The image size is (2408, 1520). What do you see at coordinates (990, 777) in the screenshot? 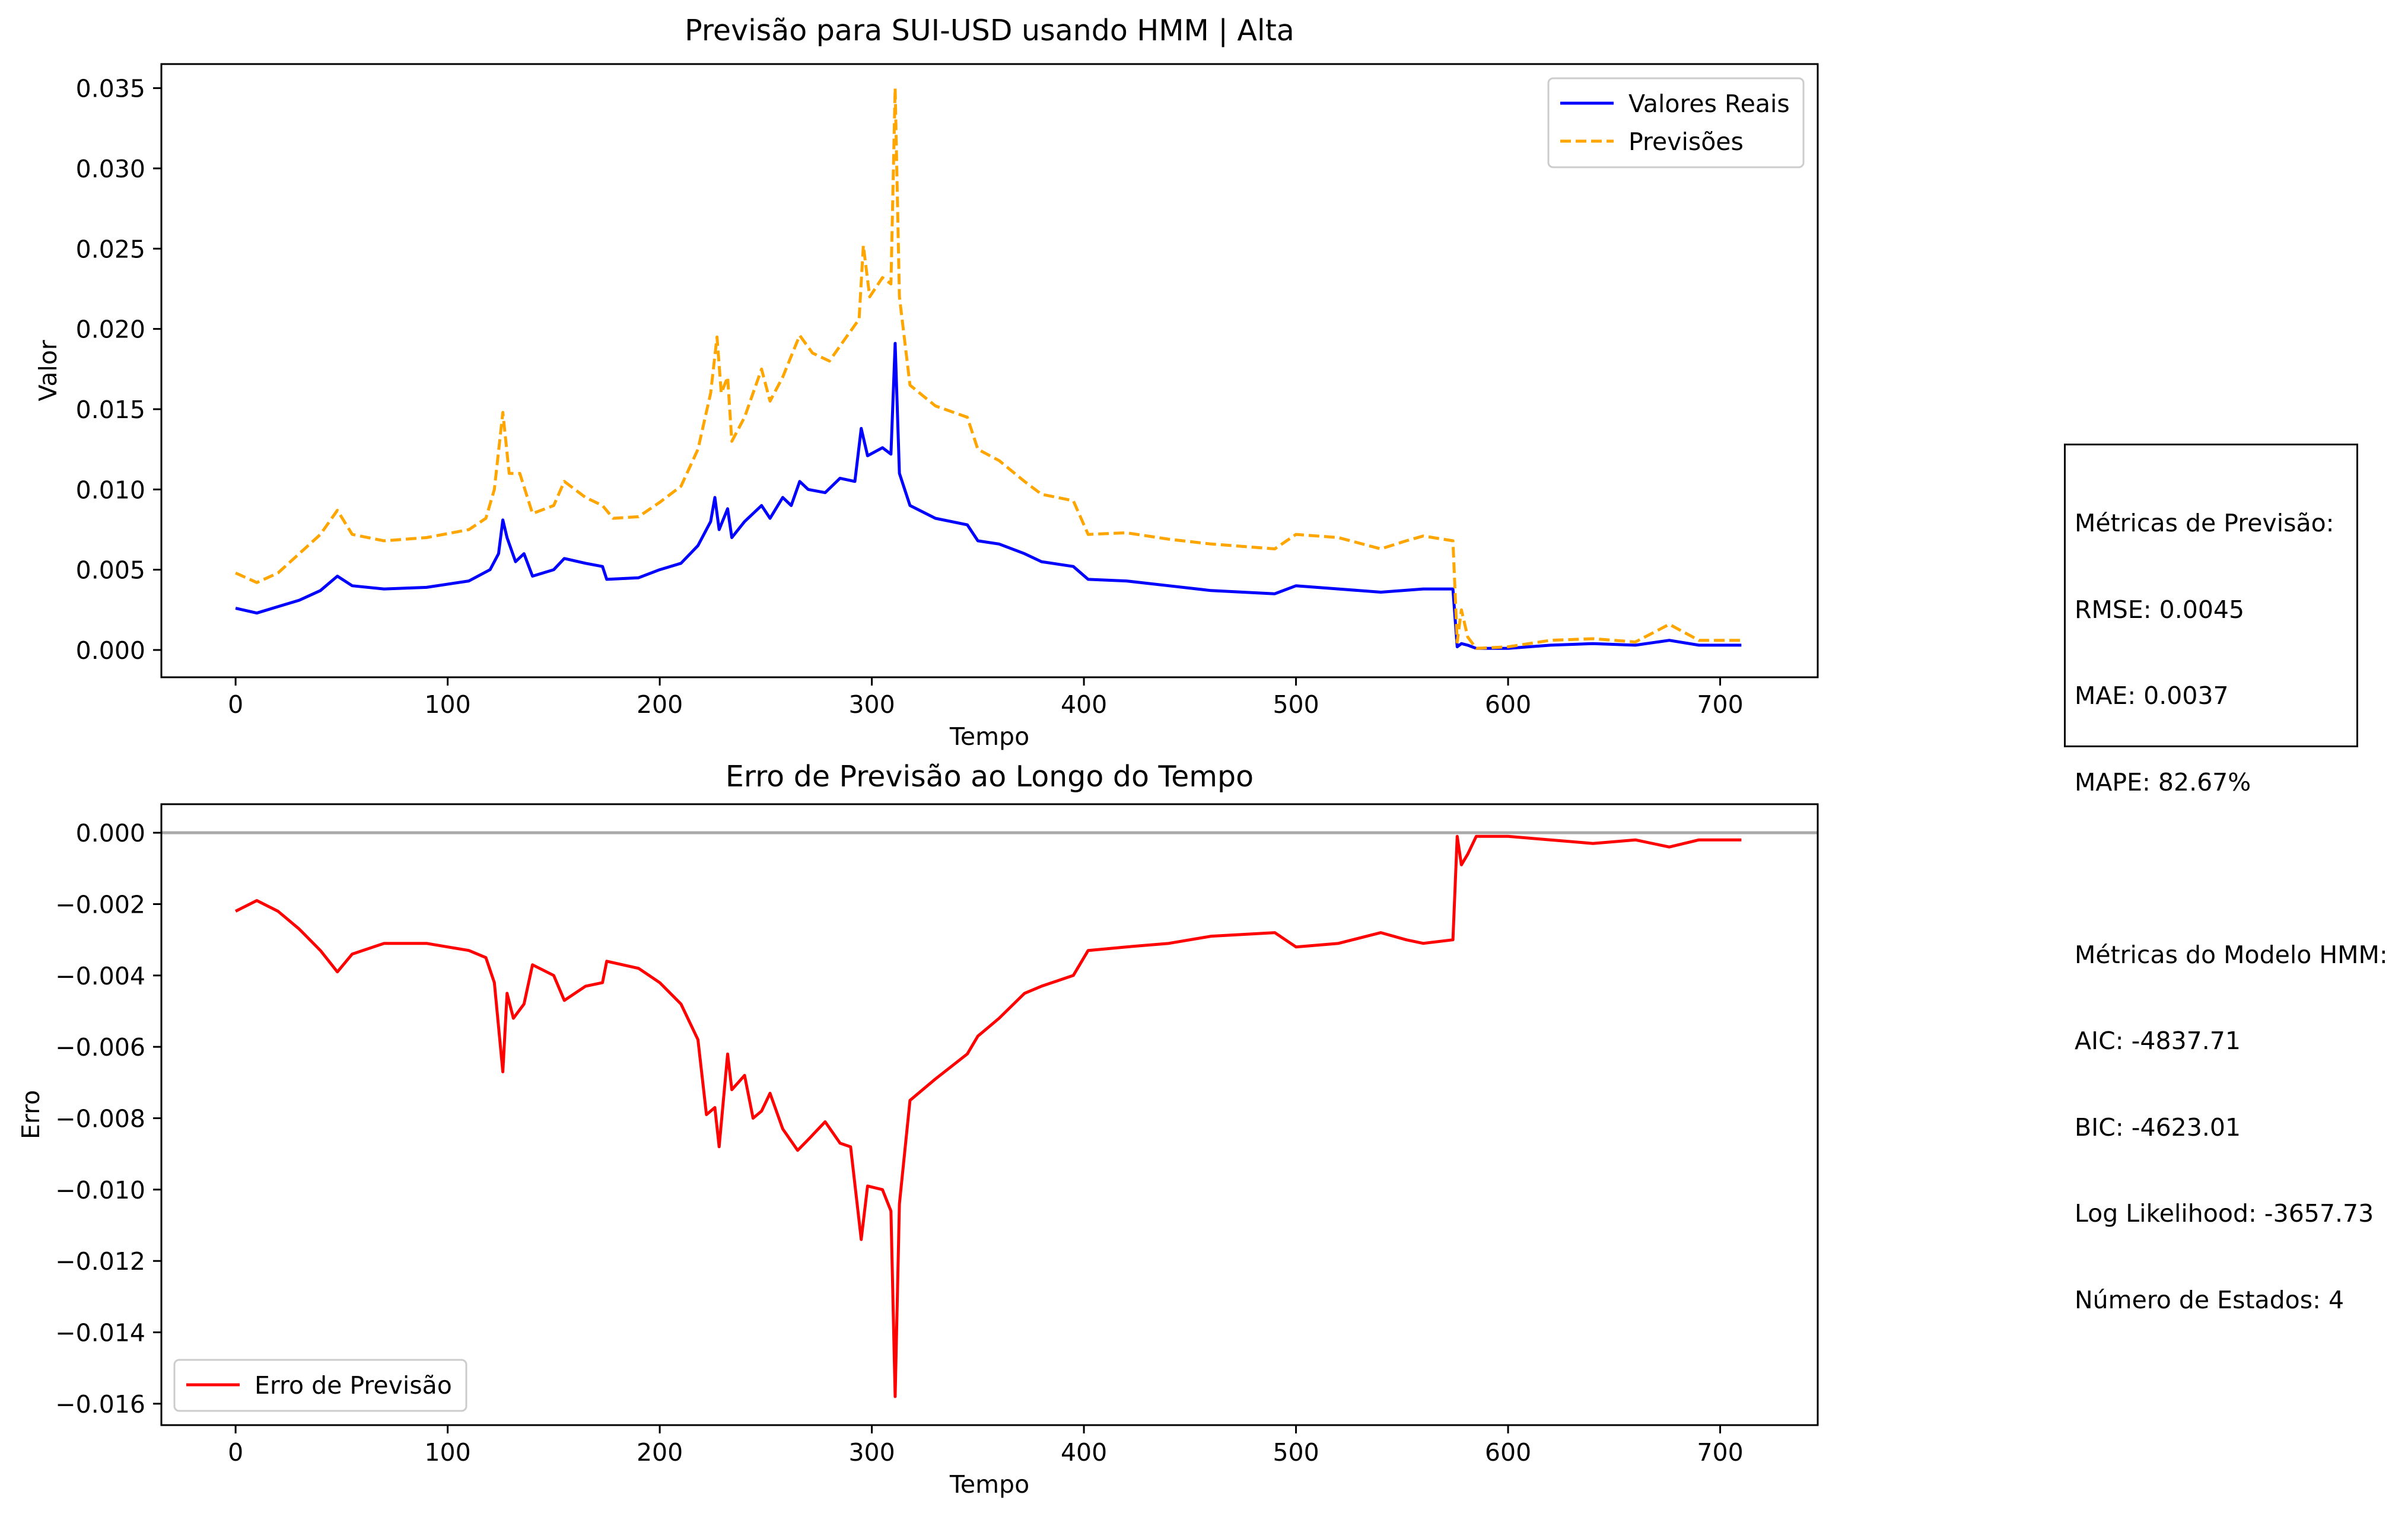
I see `chart-title: Erro de Previsão ao Longo do Tempo` at bounding box center [990, 777].